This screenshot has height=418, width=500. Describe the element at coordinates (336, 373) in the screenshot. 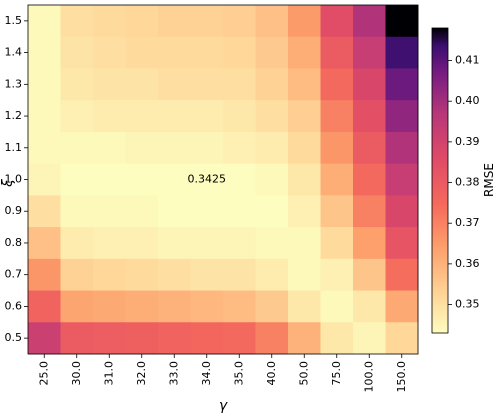

I see `x-tick-label: 75.0` at that location.